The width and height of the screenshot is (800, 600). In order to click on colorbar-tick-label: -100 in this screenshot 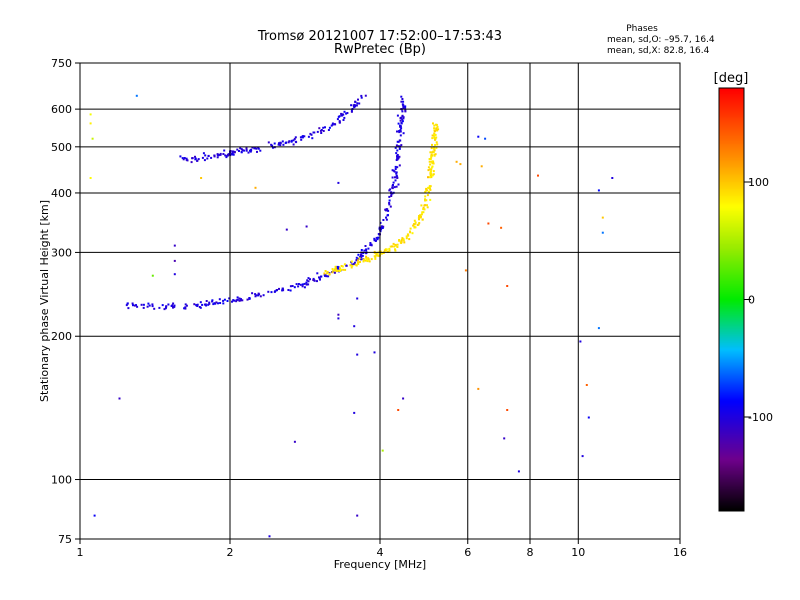, I will do `click(760, 417)`.